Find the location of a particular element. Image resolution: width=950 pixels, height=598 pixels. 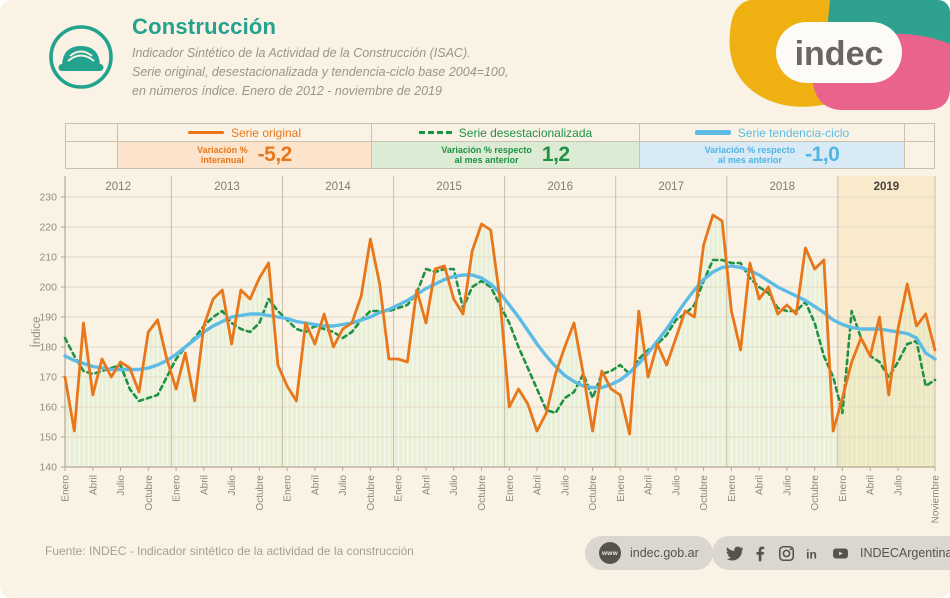

svg-text: 2017 is located at coordinates (671, 187).